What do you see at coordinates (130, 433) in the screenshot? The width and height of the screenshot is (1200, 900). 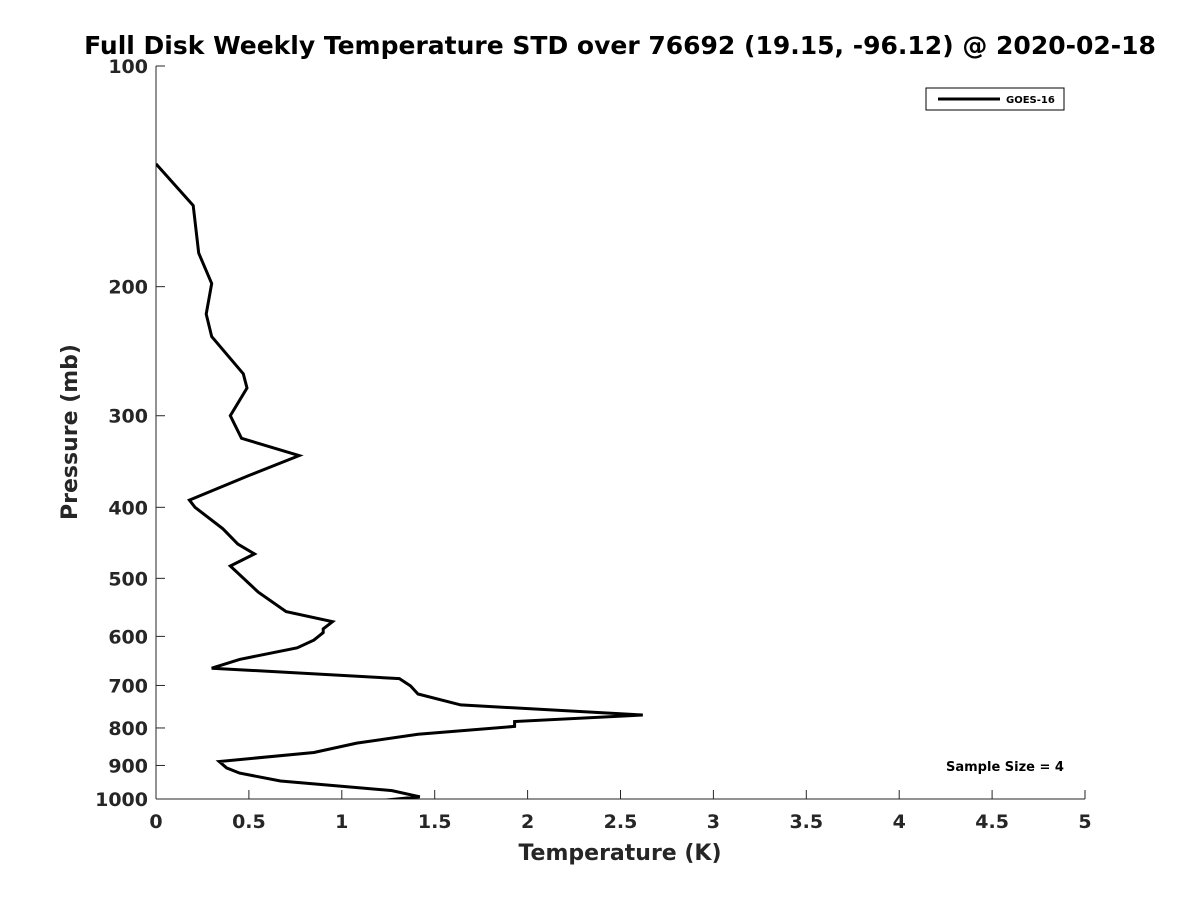 I see `y-axis-ticks: 100 200 300 400 500 600 700 800 900 1000` at bounding box center [130, 433].